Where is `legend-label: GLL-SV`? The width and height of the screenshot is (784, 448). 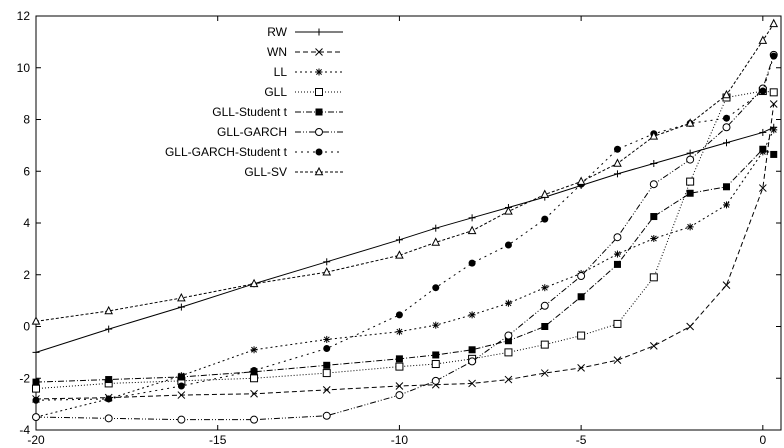 legend-label: GLL-SV is located at coordinates (265, 172).